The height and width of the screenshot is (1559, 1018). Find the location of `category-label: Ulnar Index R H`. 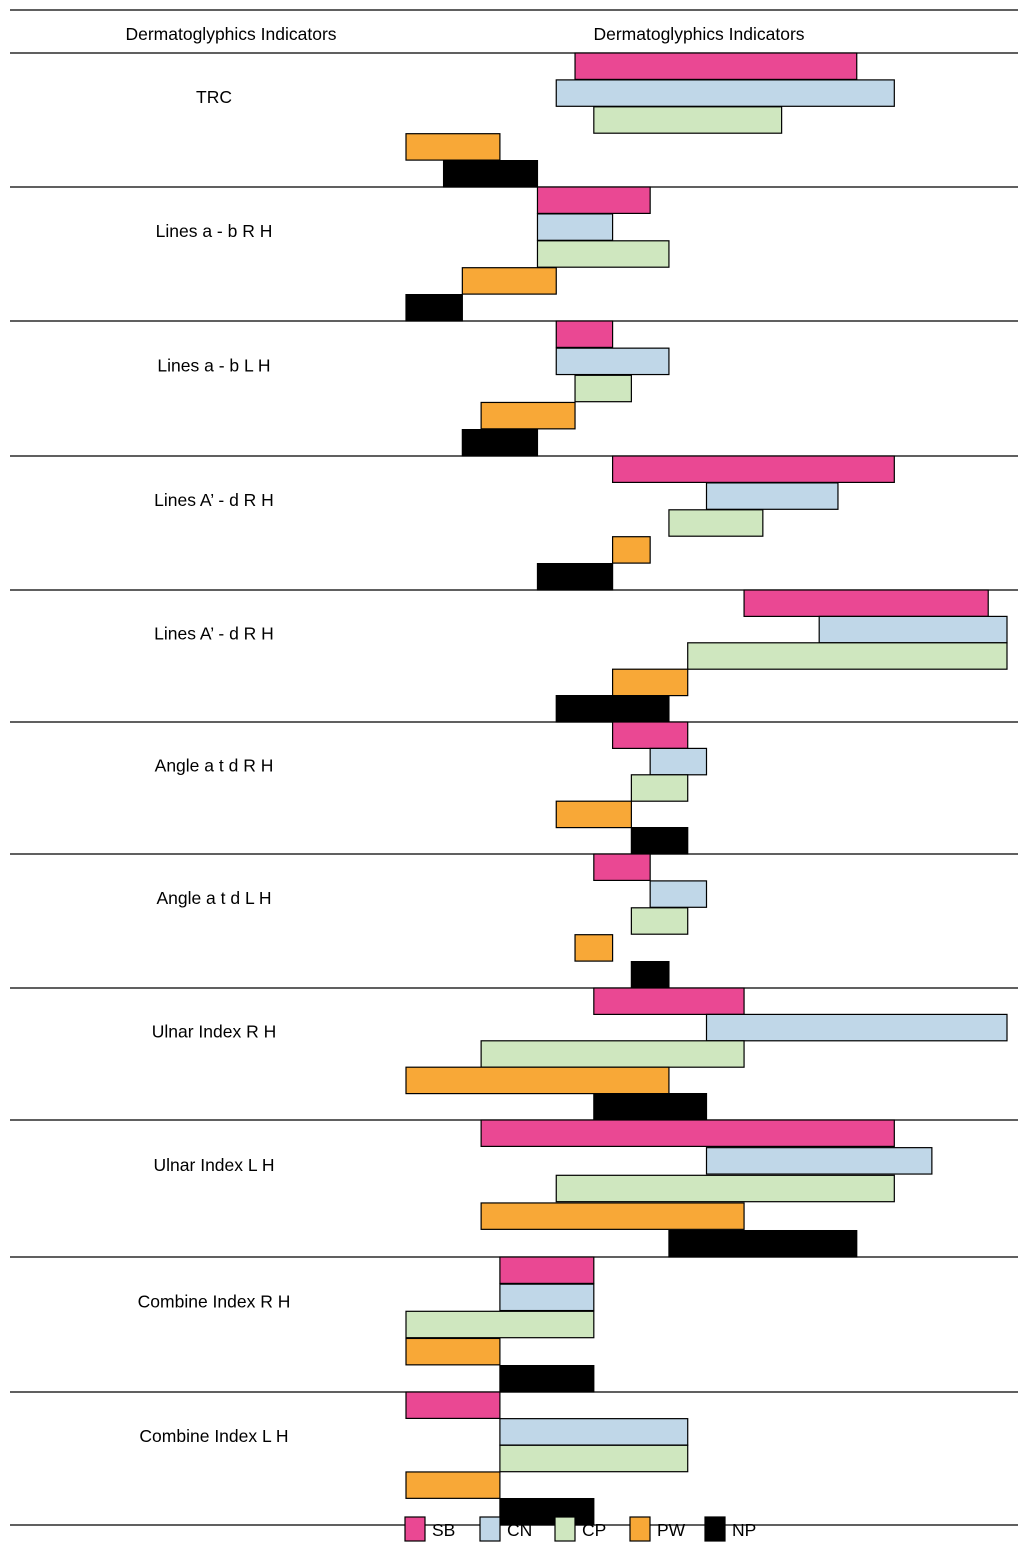

category-label: Ulnar Index R H is located at coordinates (214, 1032).